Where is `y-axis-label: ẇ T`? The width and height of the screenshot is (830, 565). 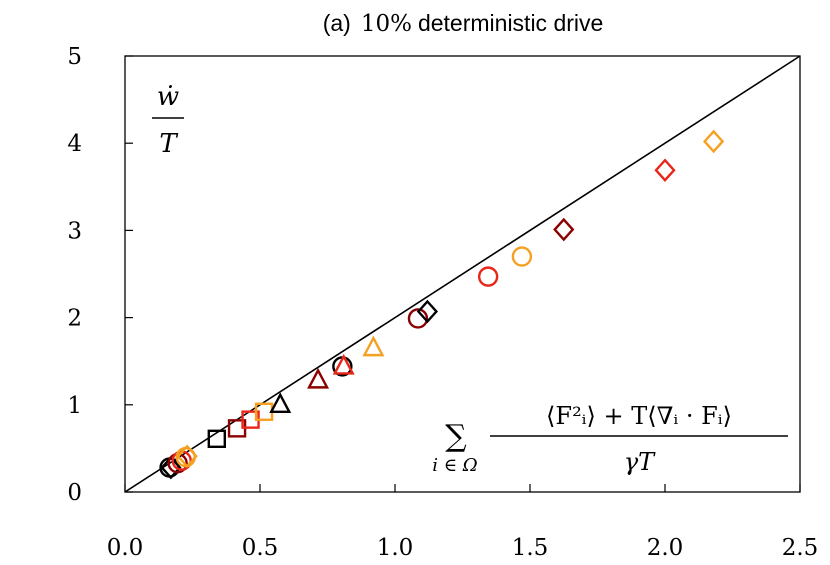 y-axis-label: ẇ T is located at coordinates (168, 120).